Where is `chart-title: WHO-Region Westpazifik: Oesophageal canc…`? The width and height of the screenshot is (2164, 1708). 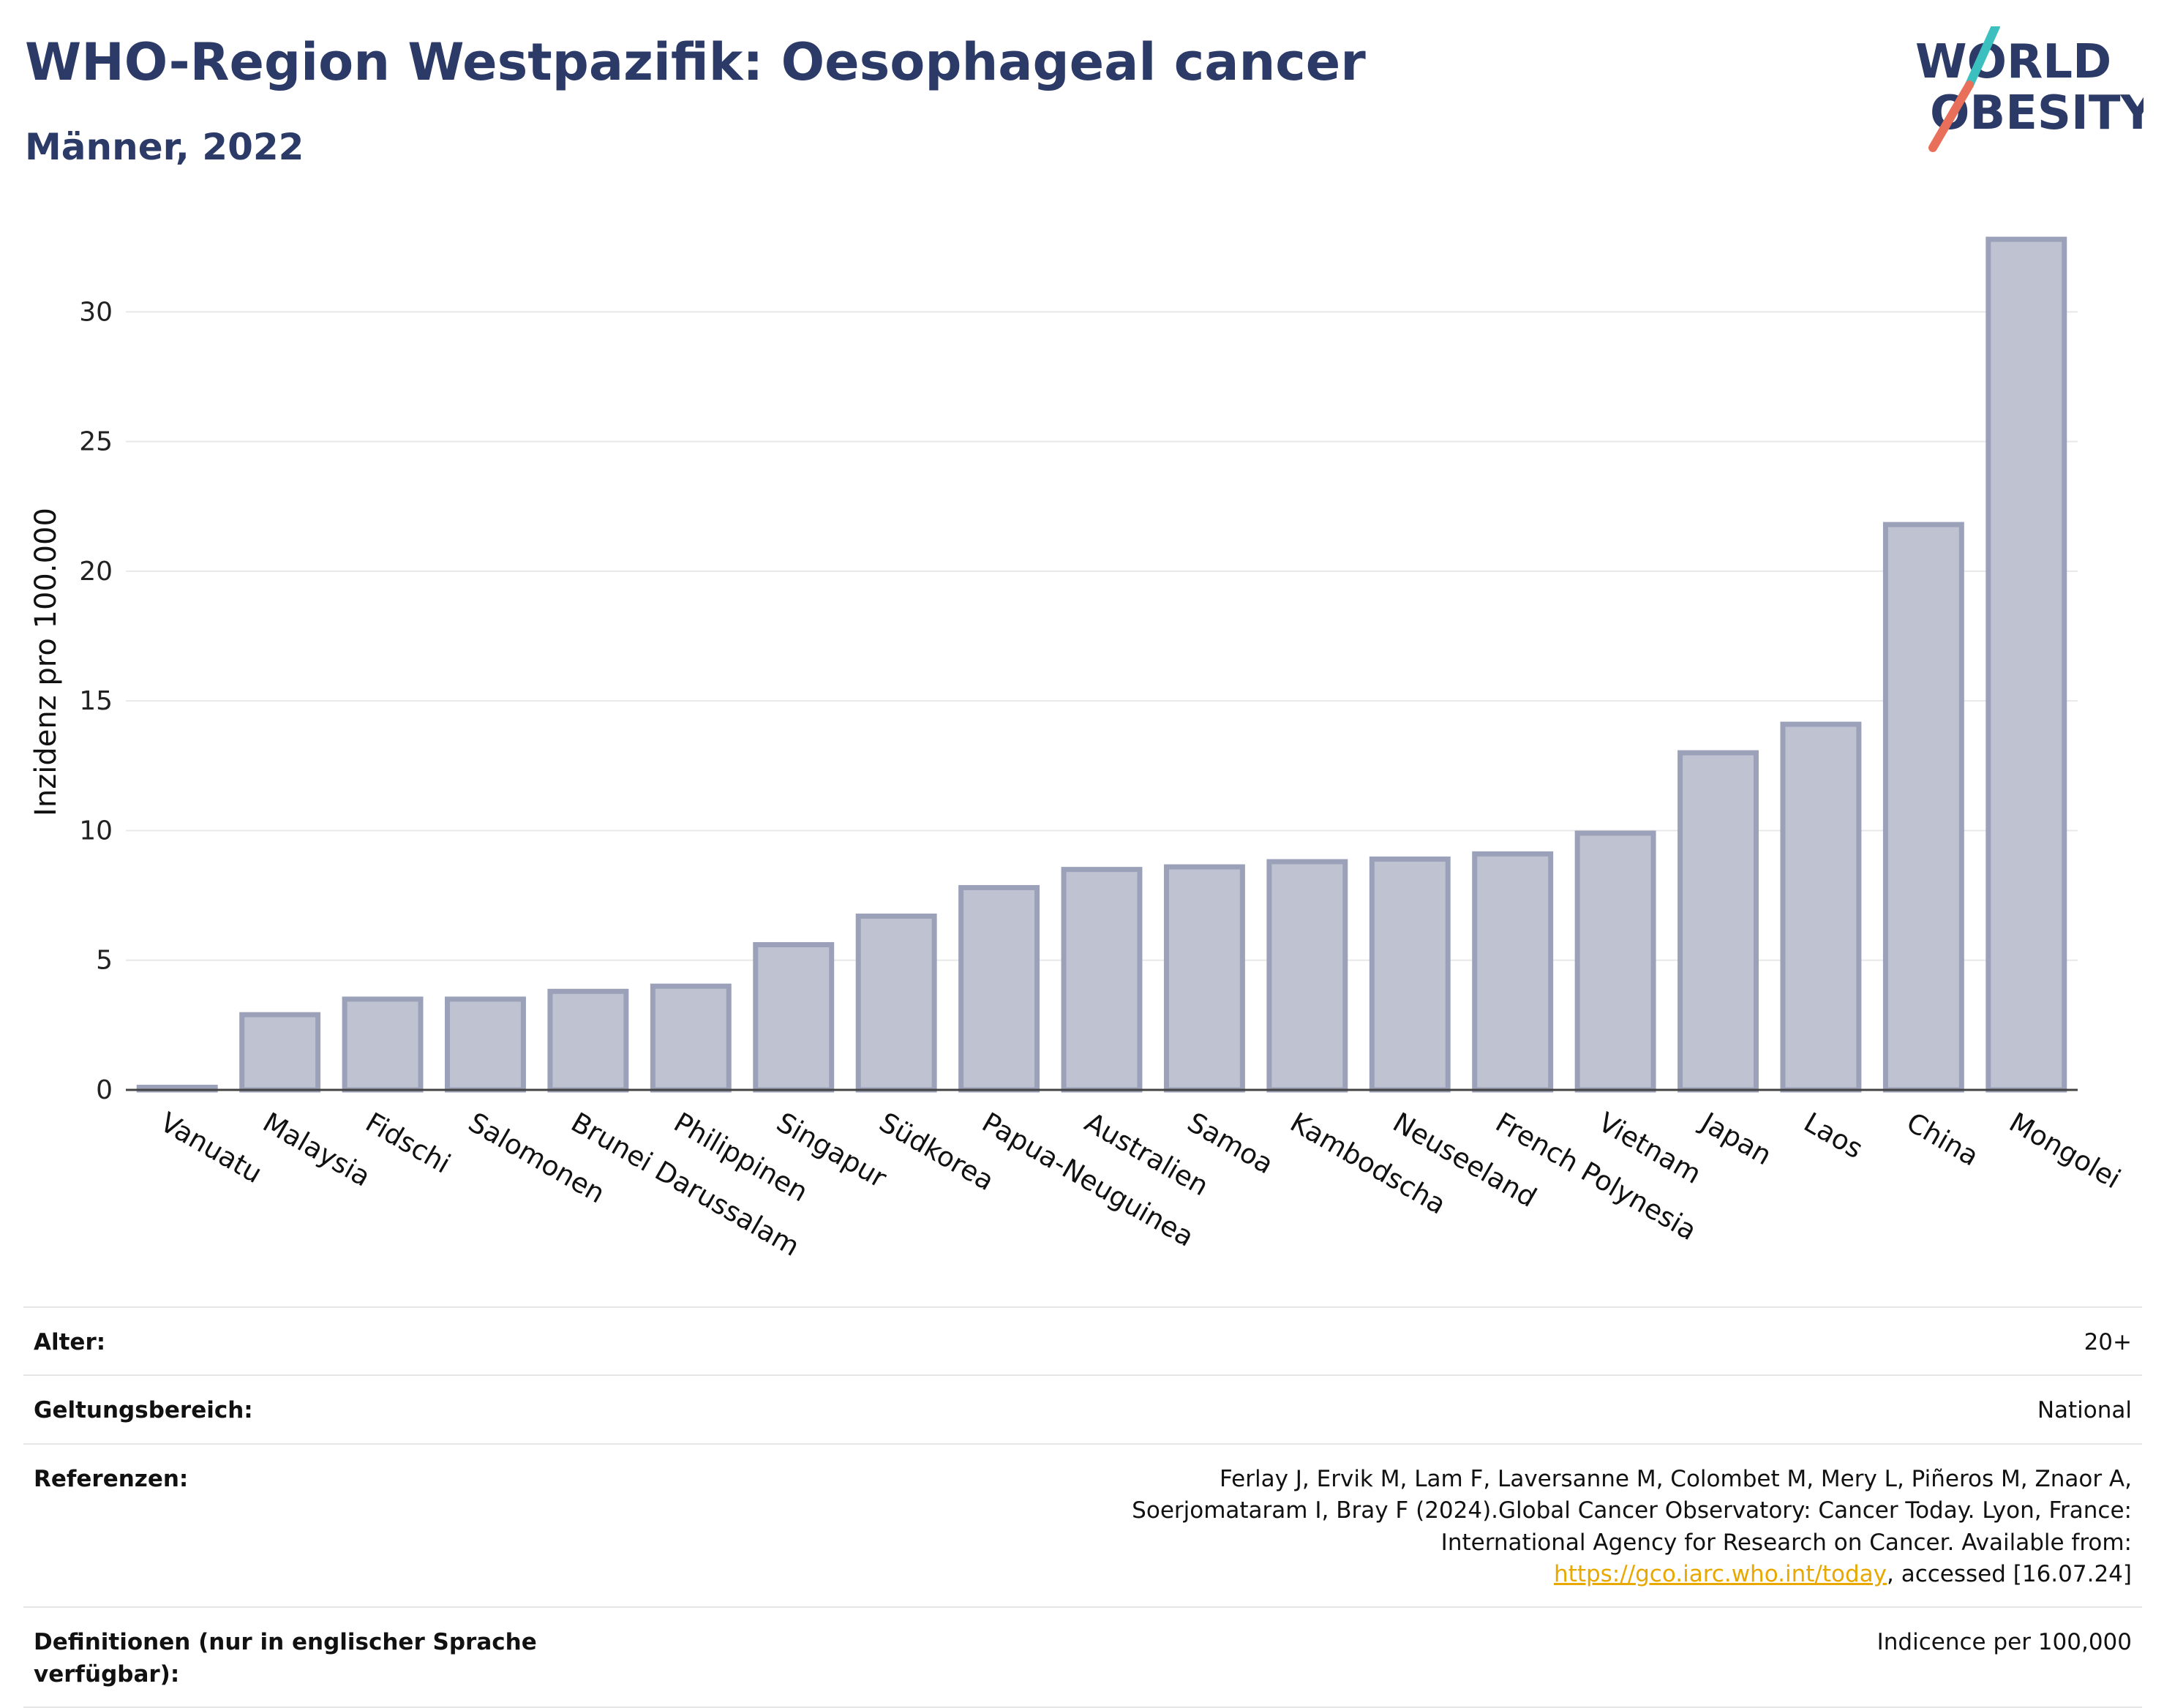 chart-title: WHO-Region Westpazifik: Oesophageal canc… is located at coordinates (695, 62).